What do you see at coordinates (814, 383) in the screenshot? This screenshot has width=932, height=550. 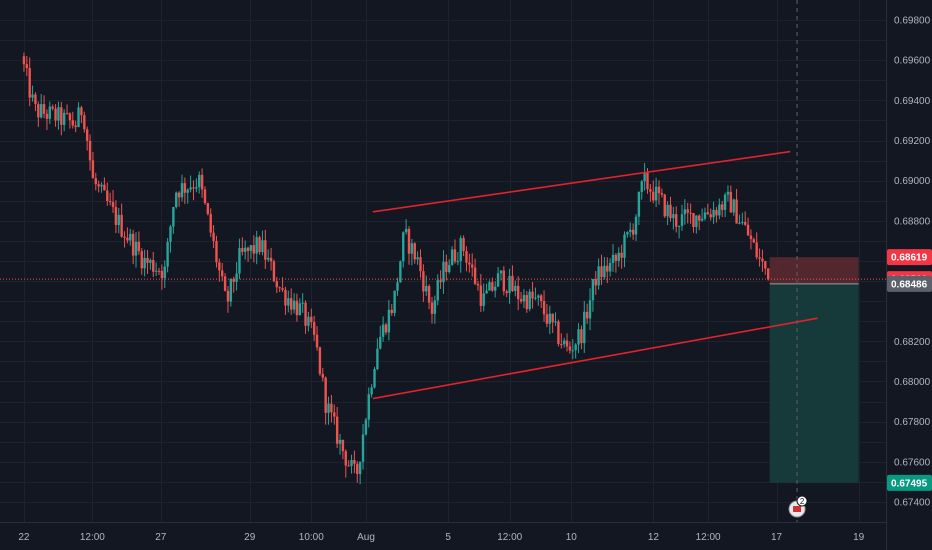 I see `take-profit-zone` at bounding box center [814, 383].